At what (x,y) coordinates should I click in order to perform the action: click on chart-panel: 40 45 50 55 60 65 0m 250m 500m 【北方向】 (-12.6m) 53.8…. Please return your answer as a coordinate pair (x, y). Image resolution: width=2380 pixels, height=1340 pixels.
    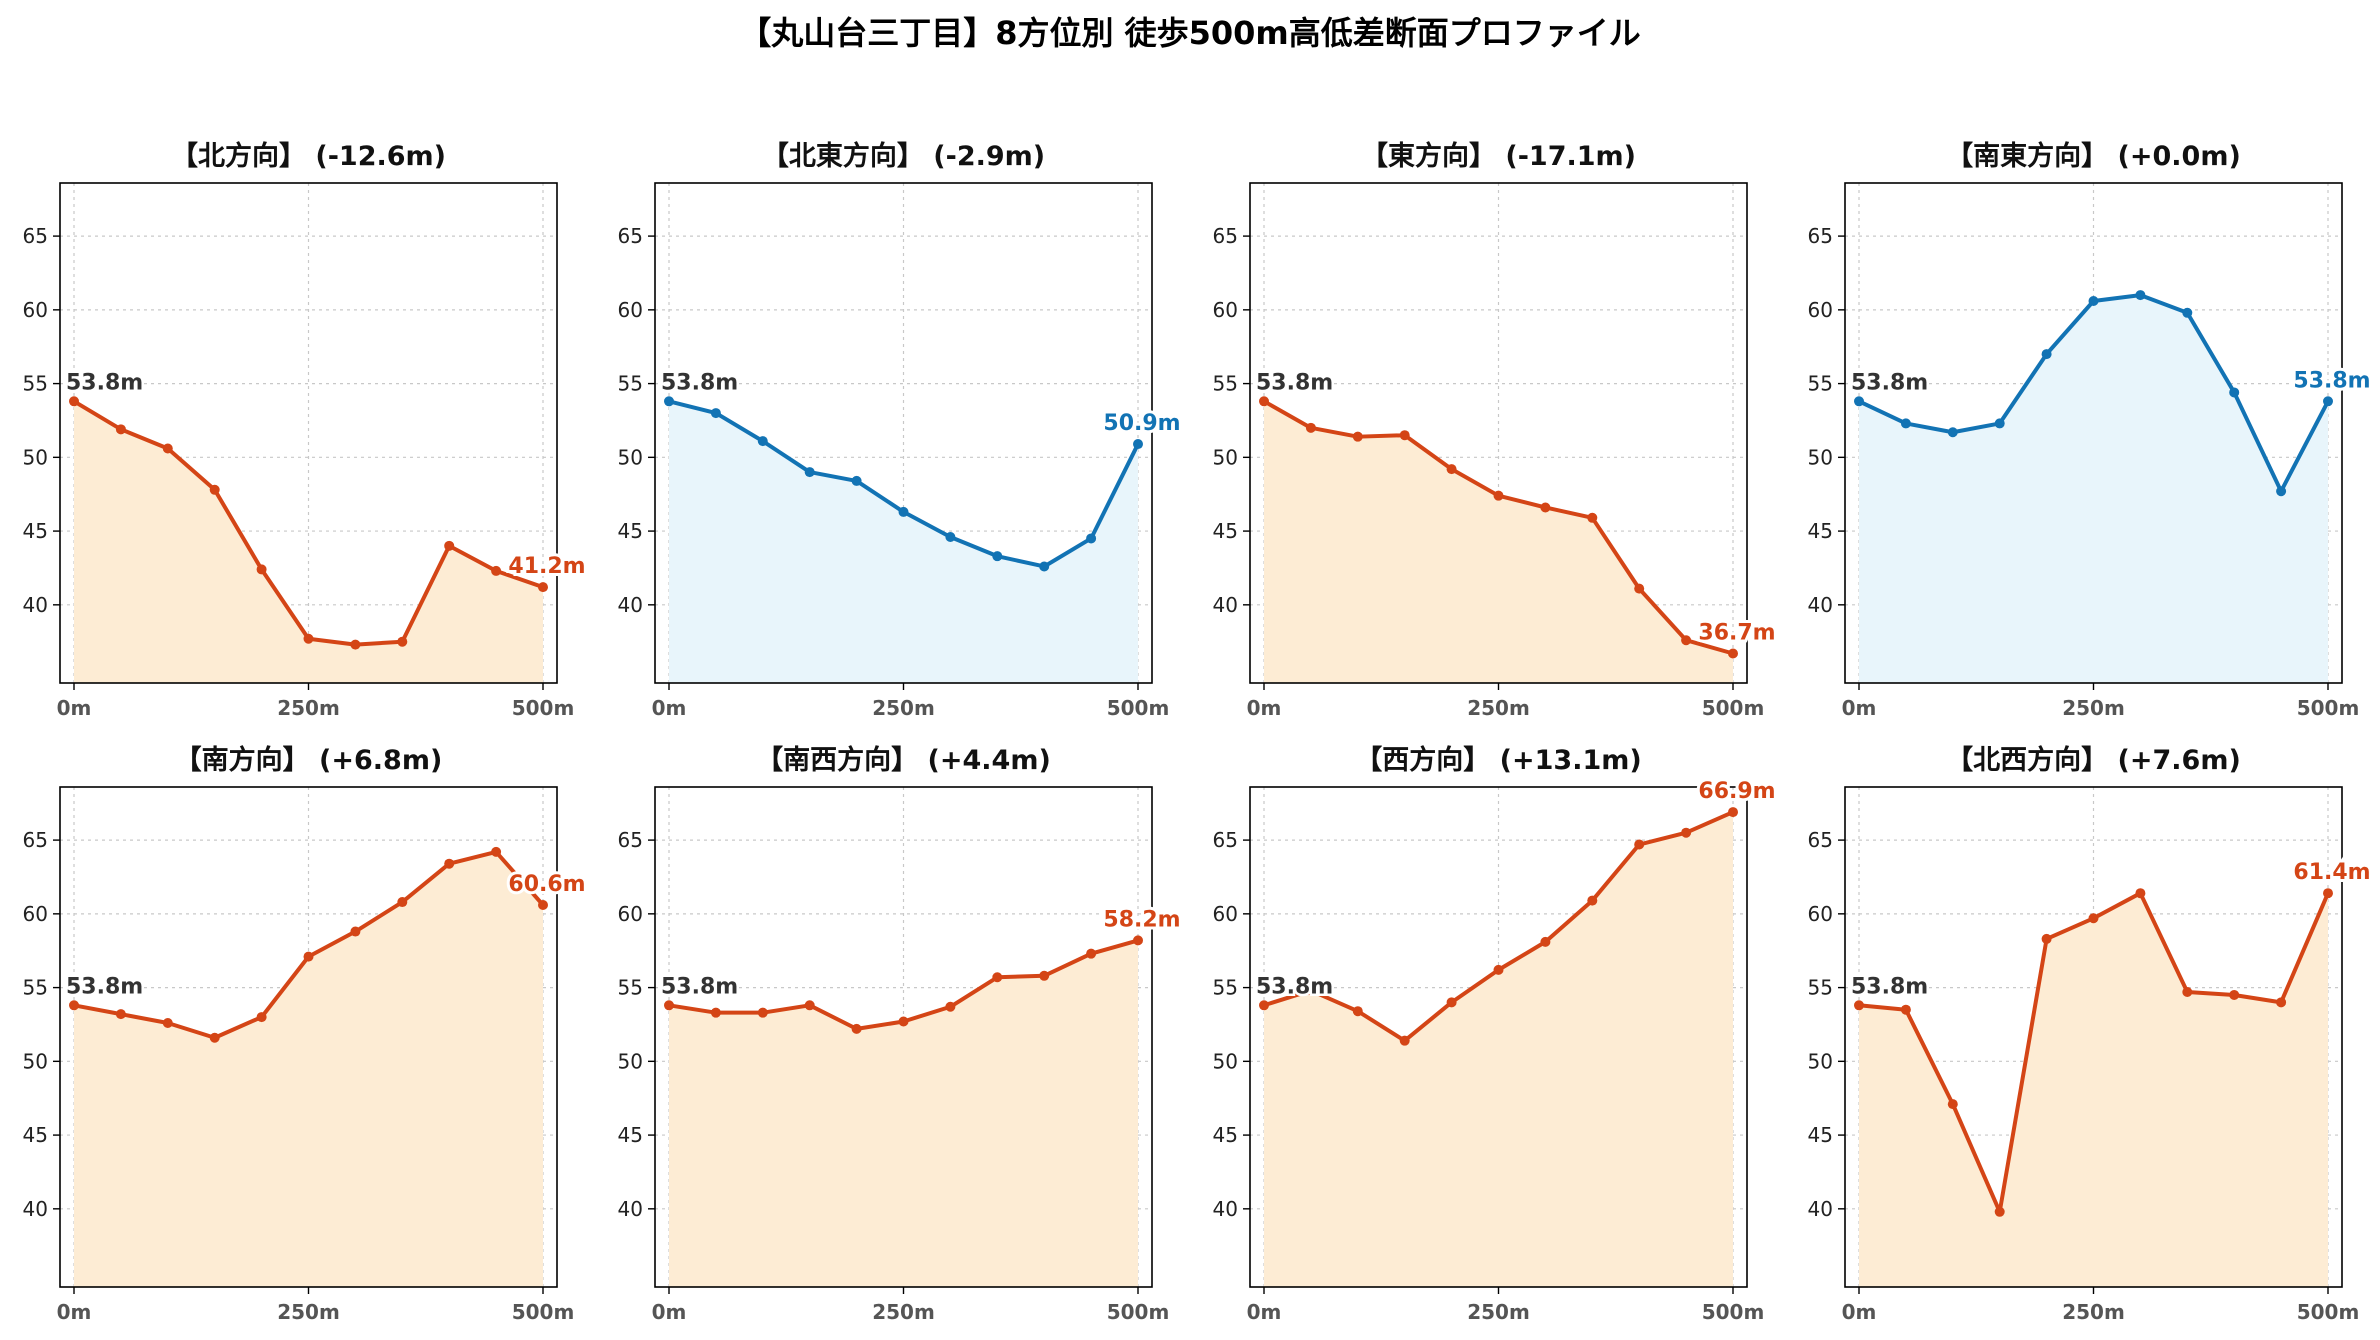
    Looking at the image, I should click on (306, 430).